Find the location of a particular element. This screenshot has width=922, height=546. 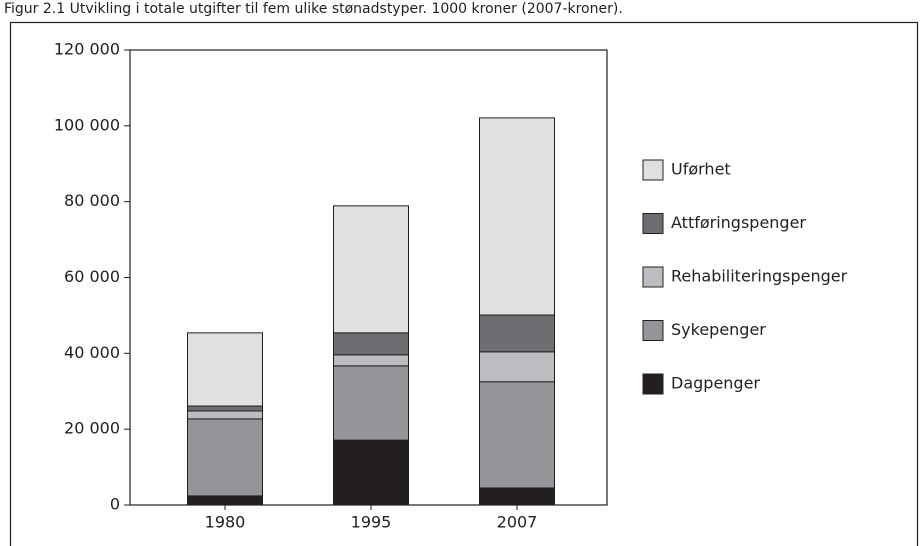

y-tick-label: 100 000 is located at coordinates (87, 124).